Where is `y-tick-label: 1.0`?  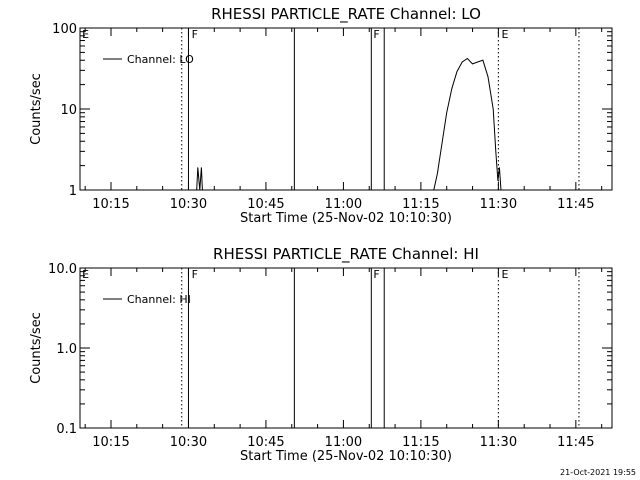 y-tick-label: 1.0 is located at coordinates (66, 349).